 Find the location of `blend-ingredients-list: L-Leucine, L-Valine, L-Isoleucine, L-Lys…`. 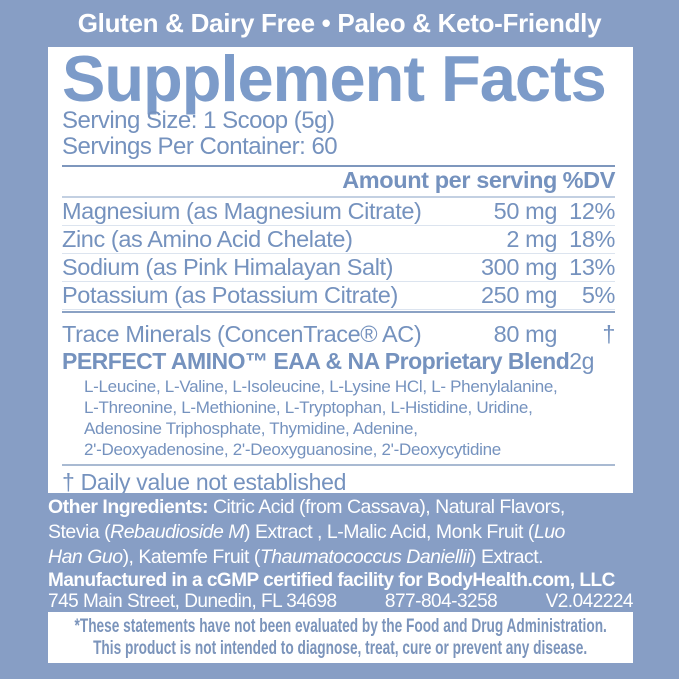

blend-ingredients-list: L-Leucine, L-Valine, L-Isoleucine, L-Lys… is located at coordinates (349, 418).